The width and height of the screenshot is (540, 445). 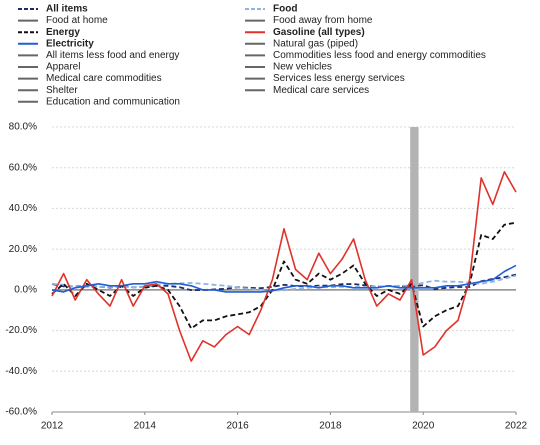 I want to click on legend-label: Gasoline (all types), so click(x=319, y=32).